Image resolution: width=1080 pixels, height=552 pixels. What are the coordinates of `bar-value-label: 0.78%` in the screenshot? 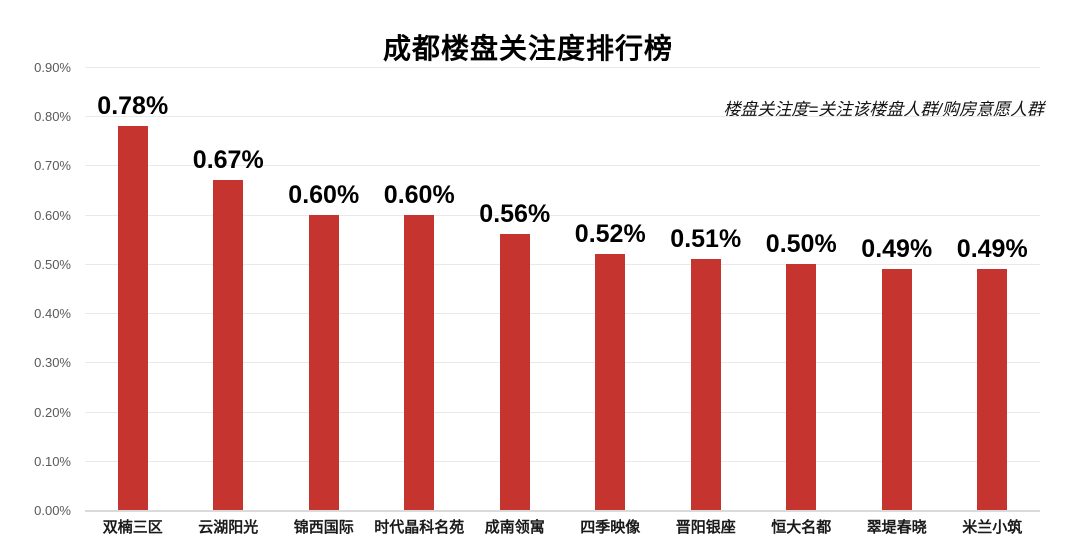 It's located at (133, 106).